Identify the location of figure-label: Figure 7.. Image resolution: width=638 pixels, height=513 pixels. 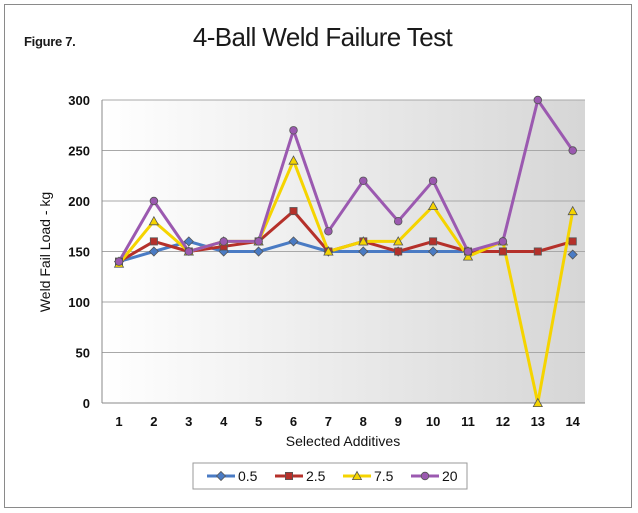
(50, 41).